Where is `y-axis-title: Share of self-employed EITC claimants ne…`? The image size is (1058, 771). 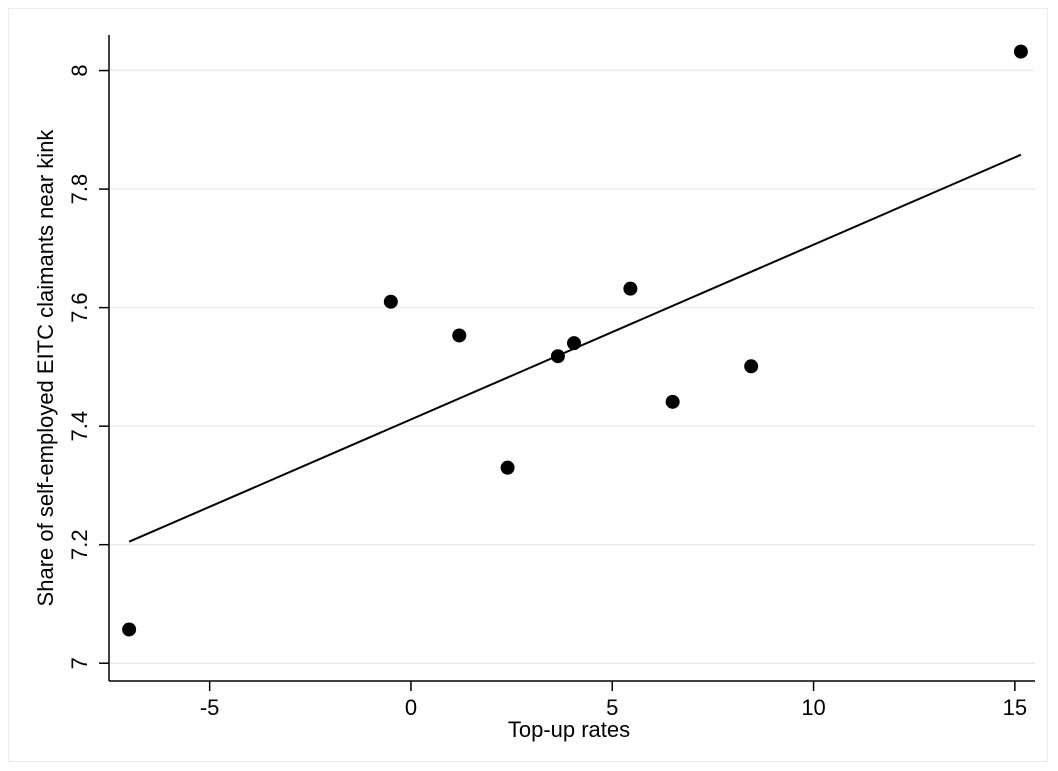 y-axis-title: Share of self-employed EITC claimants ne… is located at coordinates (45, 368).